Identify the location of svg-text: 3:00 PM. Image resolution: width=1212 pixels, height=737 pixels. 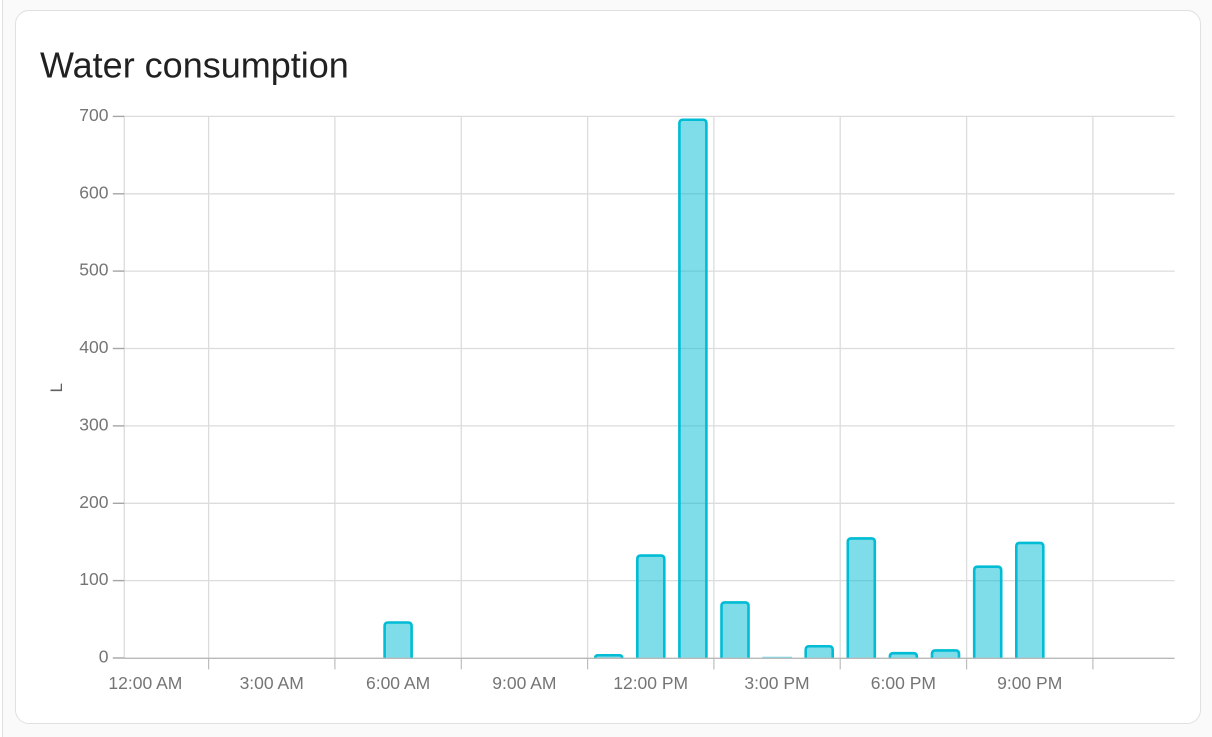
(776, 683).